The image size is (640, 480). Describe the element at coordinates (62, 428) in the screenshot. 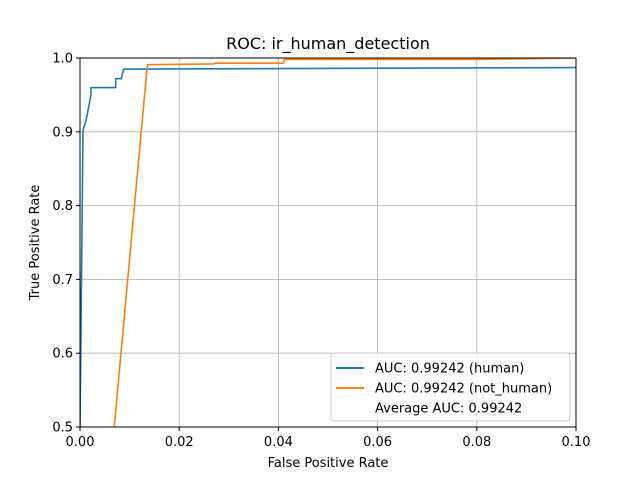

I see `y-tick-label: 0.5` at that location.